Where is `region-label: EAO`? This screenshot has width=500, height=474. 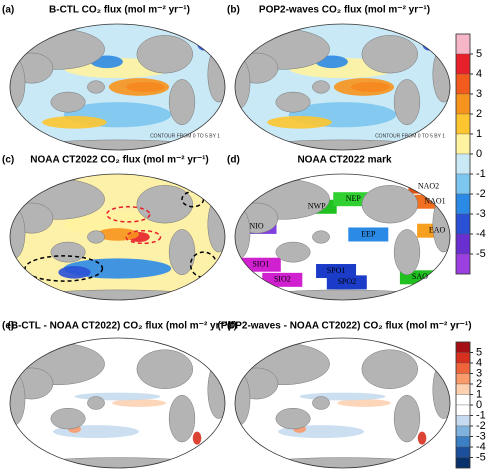 region-label: EAO is located at coordinates (437, 230).